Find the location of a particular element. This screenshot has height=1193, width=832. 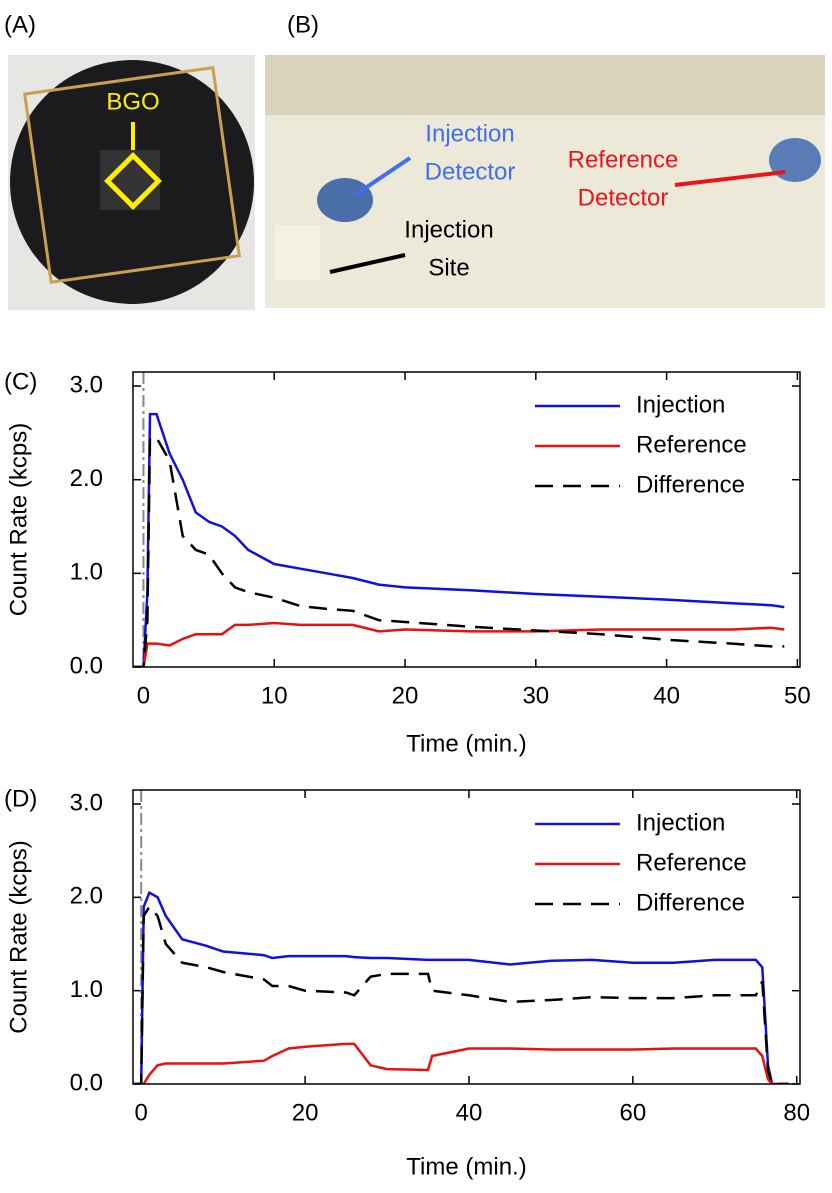

panel-label: (B) is located at coordinates (303, 24).